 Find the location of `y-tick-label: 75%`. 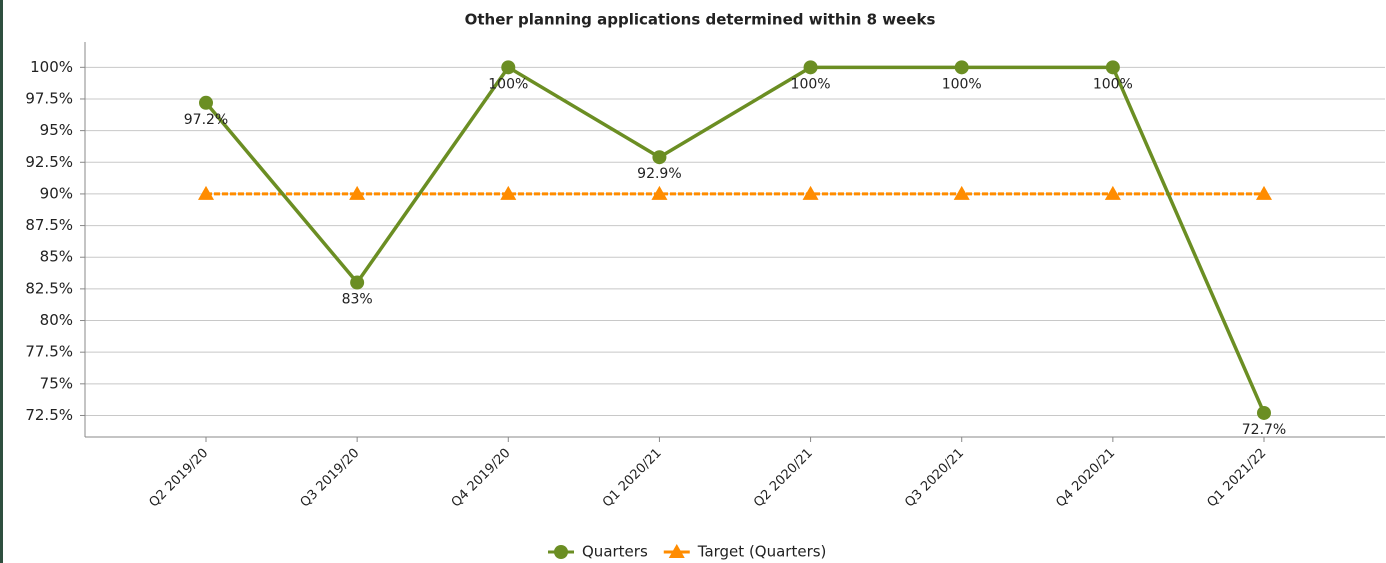

y-tick-label: 75% is located at coordinates (56, 383).